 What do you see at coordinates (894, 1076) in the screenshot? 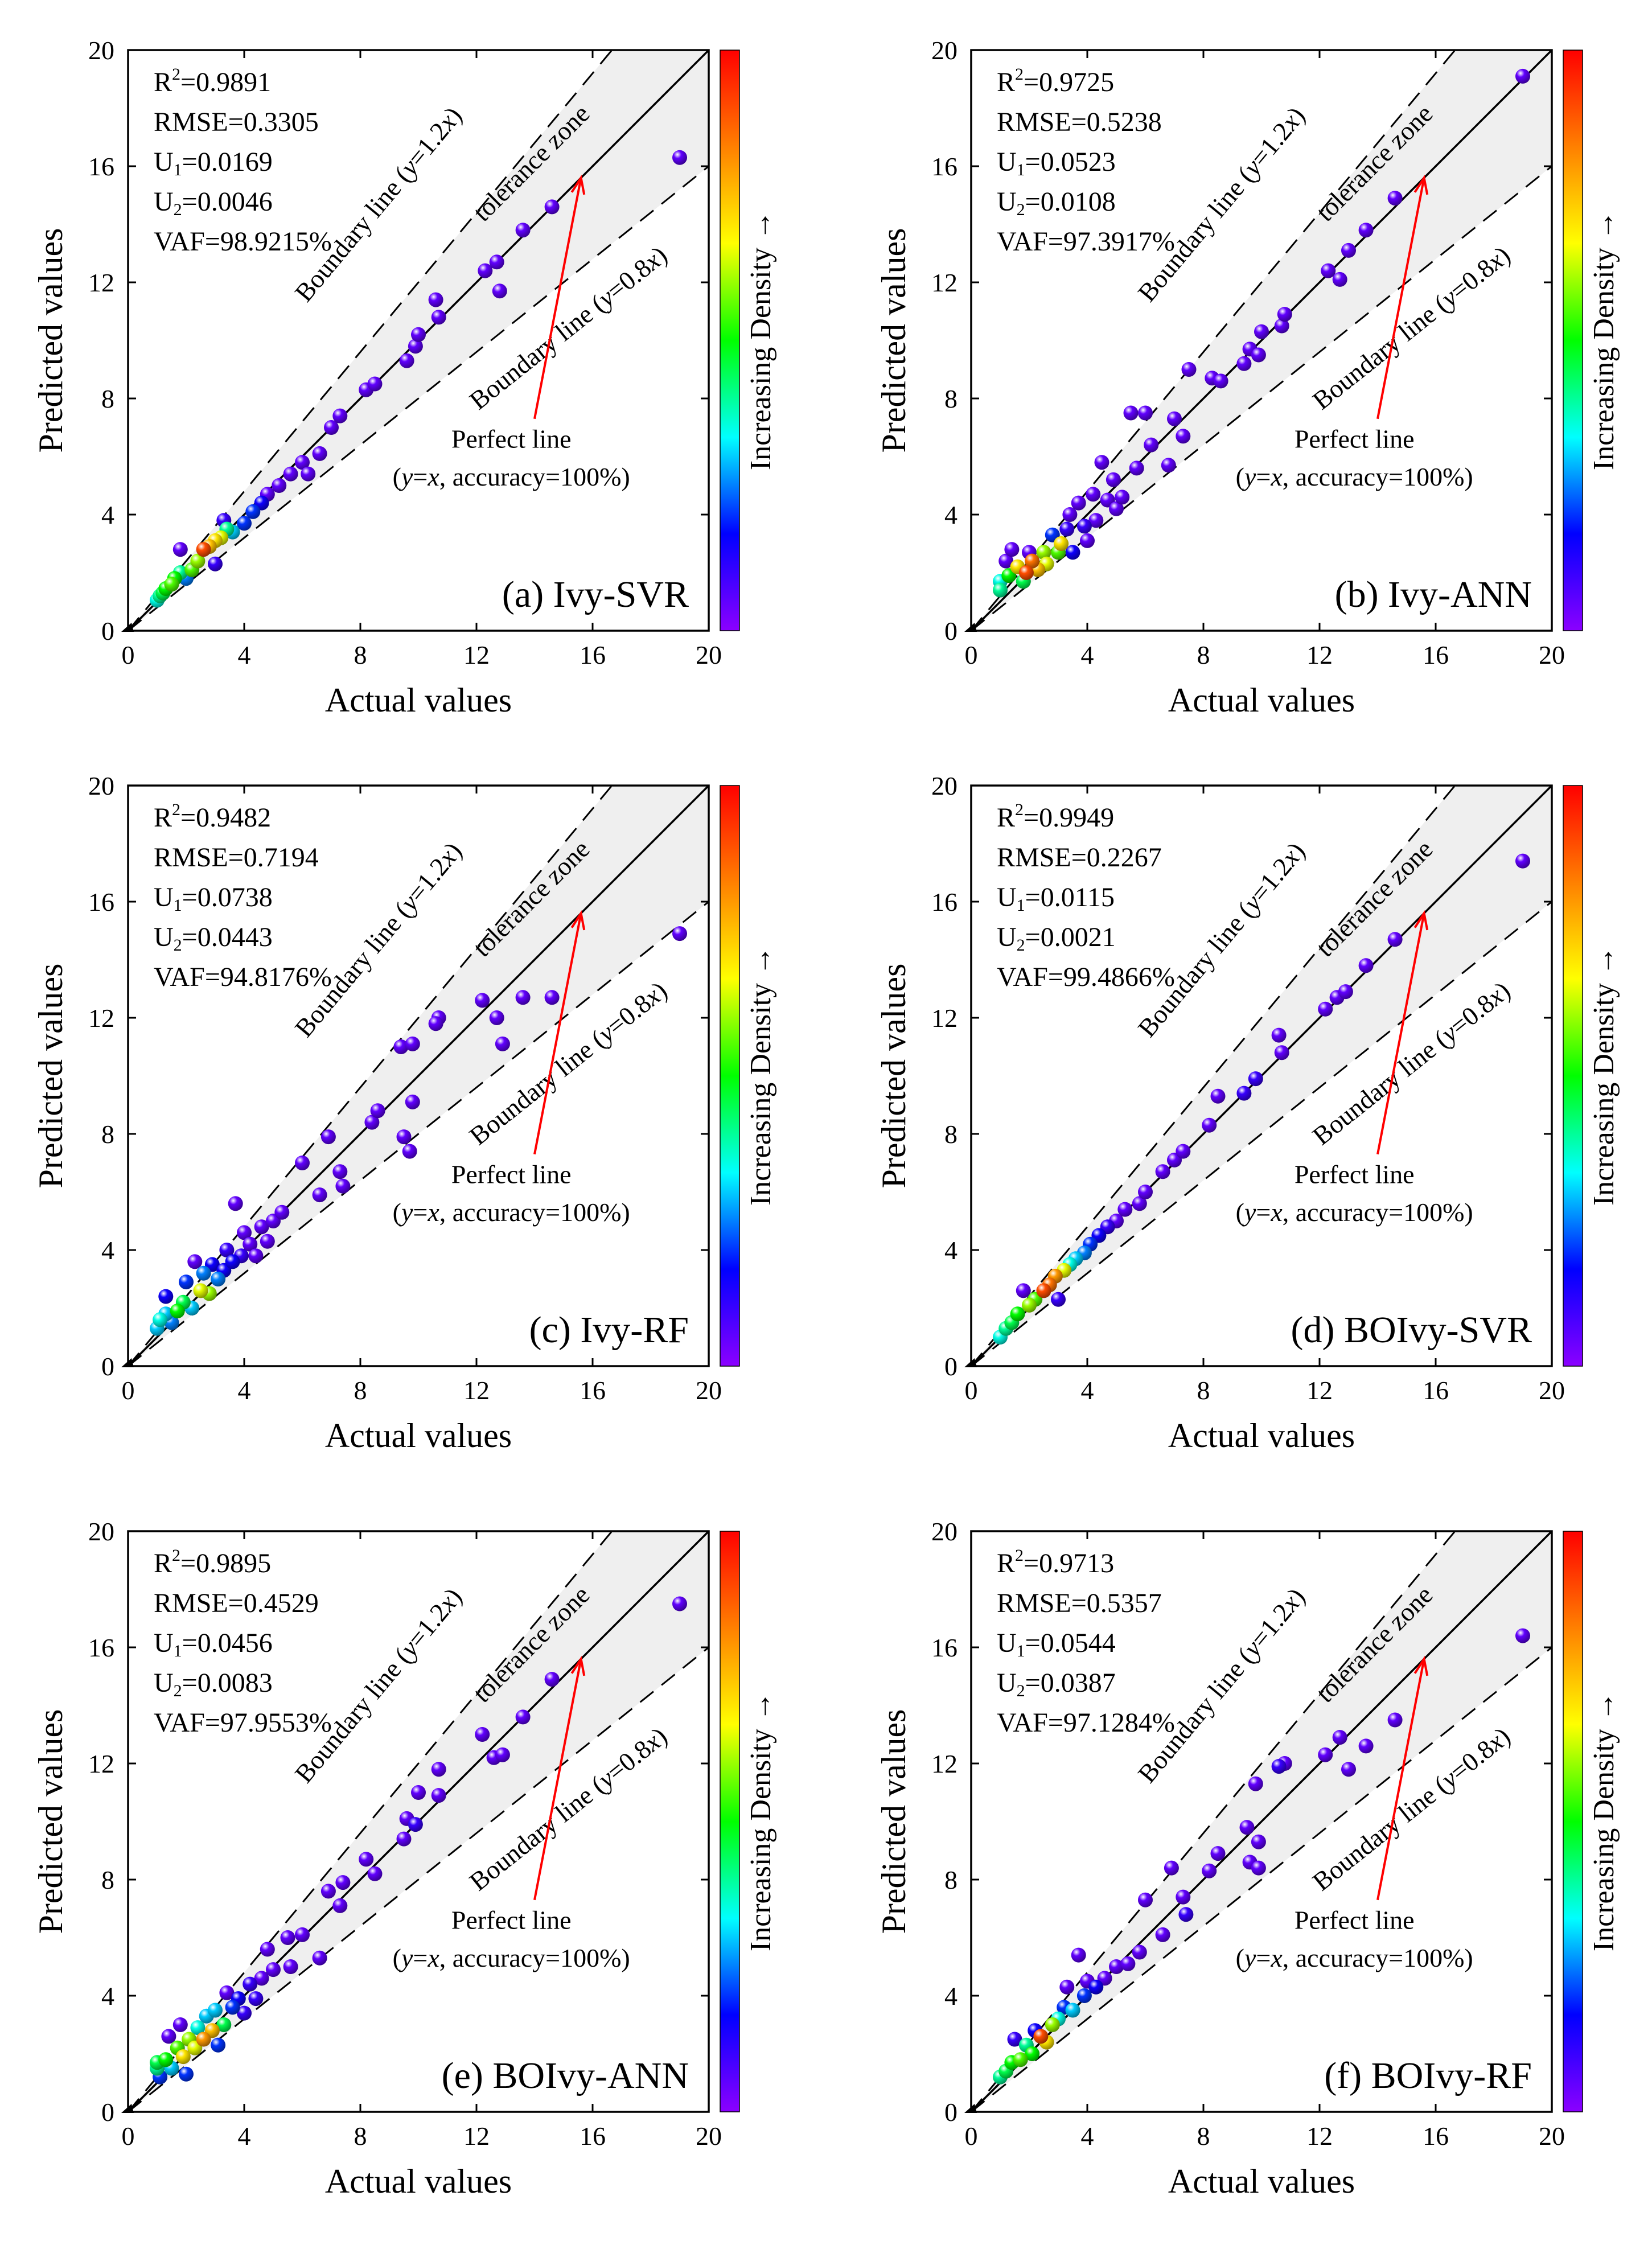
I see `y-axis-label: Predicted values` at bounding box center [894, 1076].